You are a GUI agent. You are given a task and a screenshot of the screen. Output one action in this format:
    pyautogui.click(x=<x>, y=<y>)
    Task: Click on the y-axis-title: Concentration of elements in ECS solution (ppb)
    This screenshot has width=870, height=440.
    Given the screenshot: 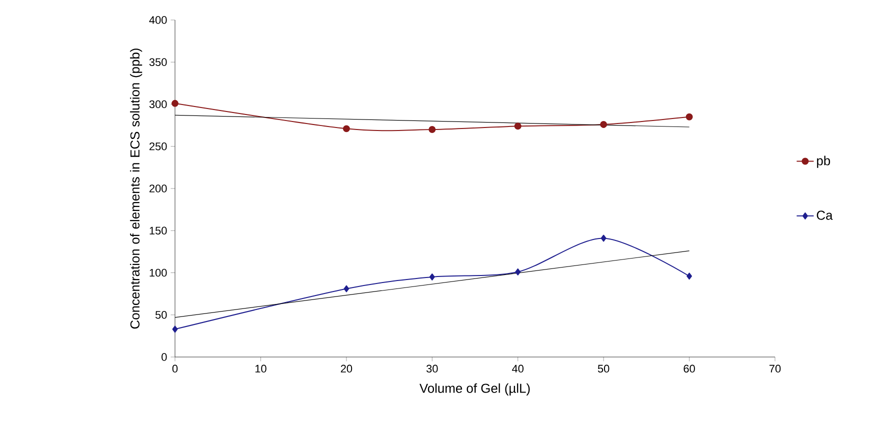 What is the action you would take?
    pyautogui.click(x=136, y=188)
    